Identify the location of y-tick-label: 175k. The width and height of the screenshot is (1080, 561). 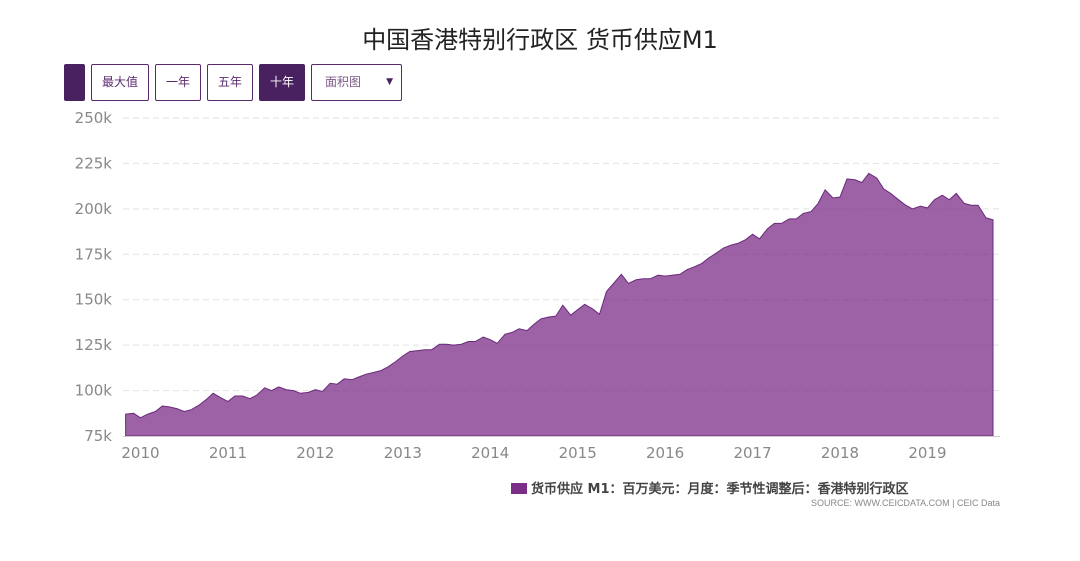
(94, 254).